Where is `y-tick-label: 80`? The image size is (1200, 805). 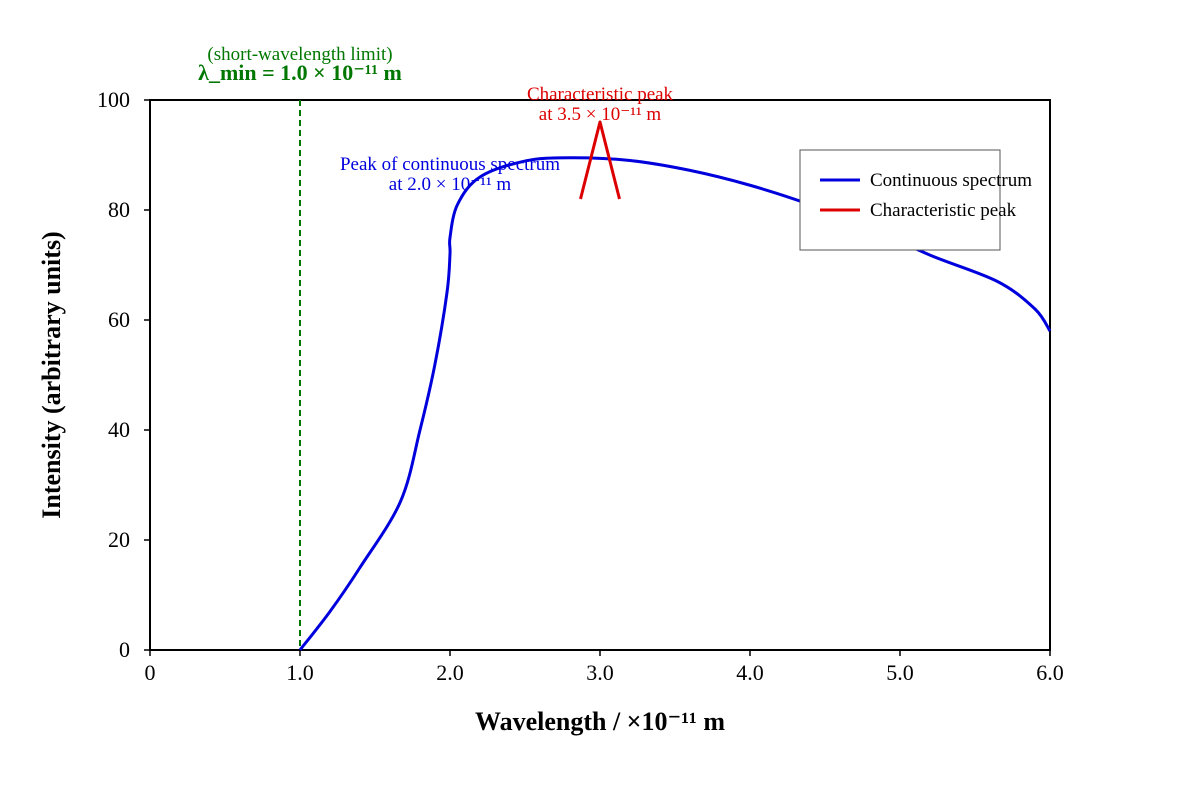
y-tick-label: 80 is located at coordinates (119, 209).